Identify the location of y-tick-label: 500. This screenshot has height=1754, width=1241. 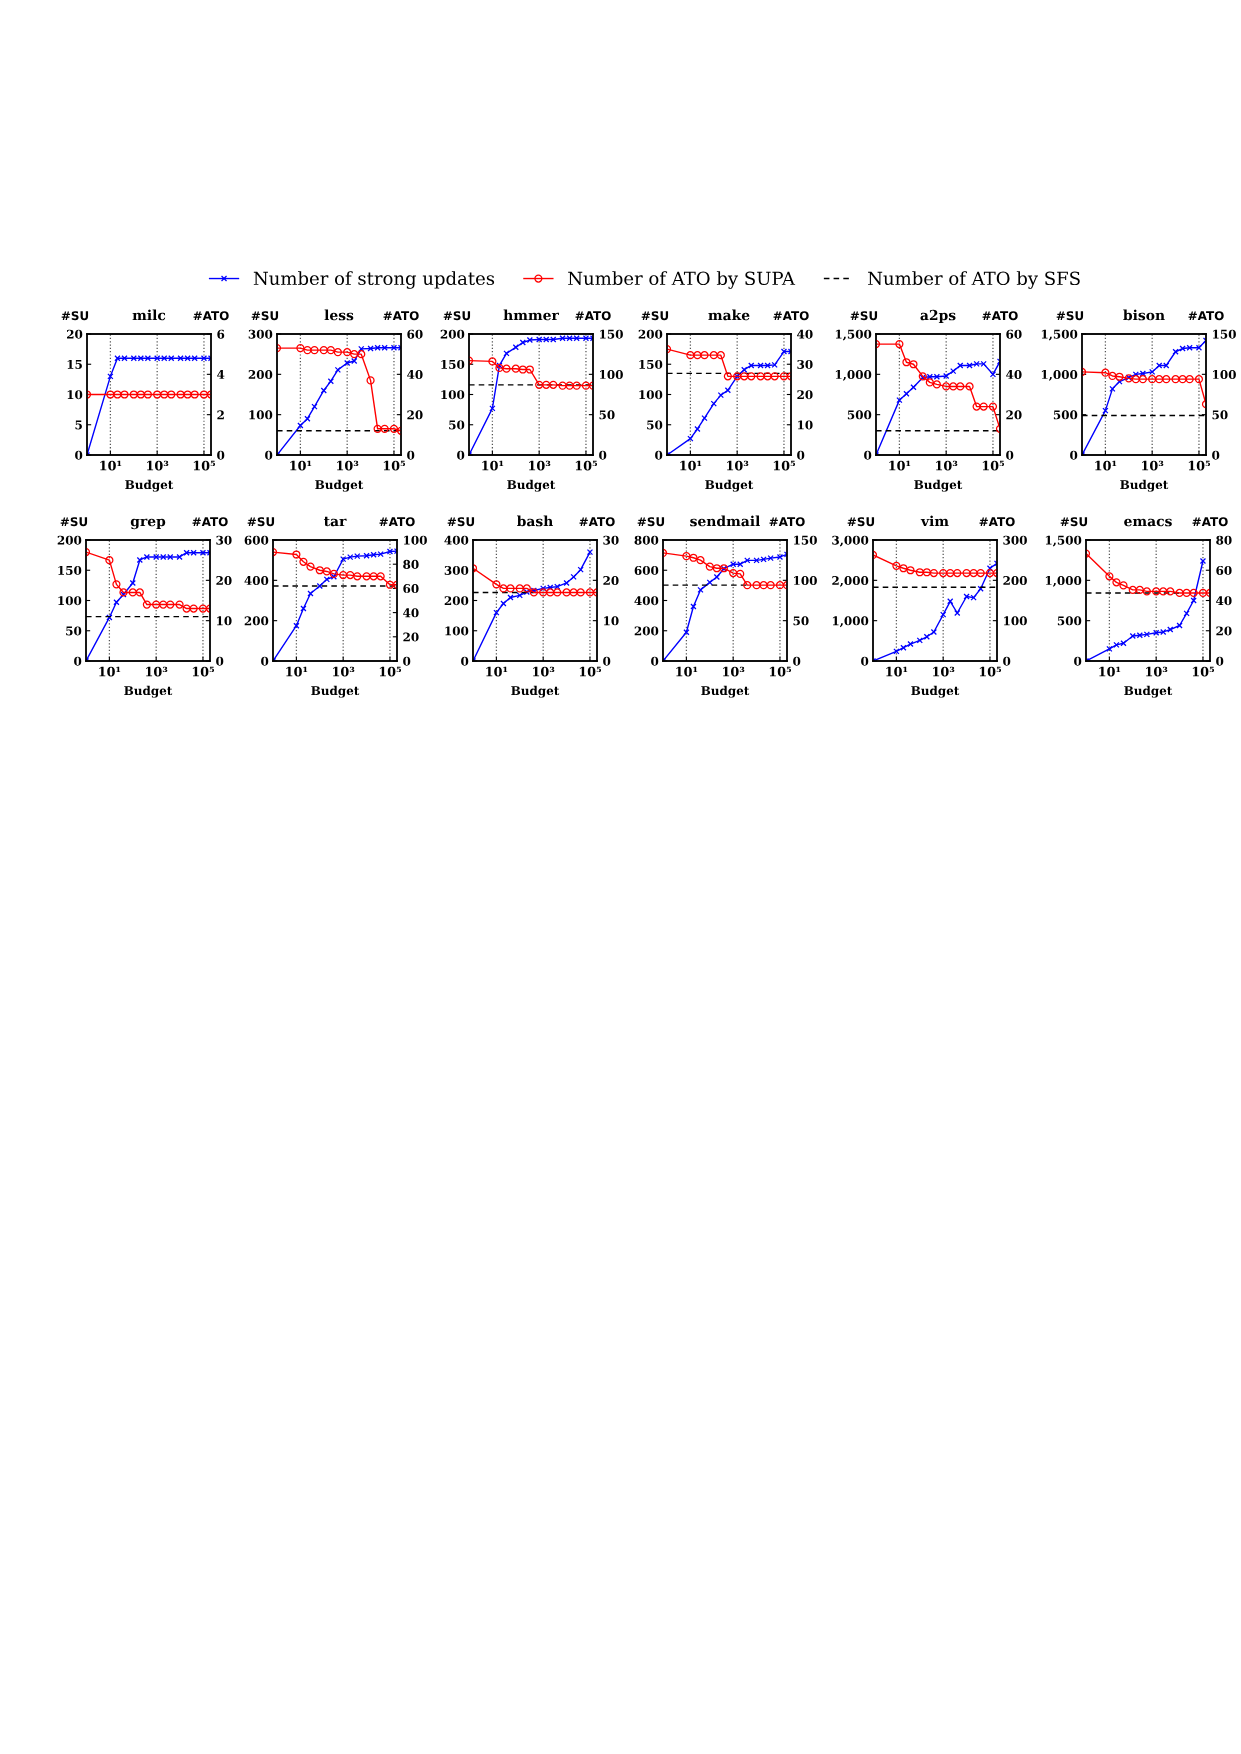
(1065, 415).